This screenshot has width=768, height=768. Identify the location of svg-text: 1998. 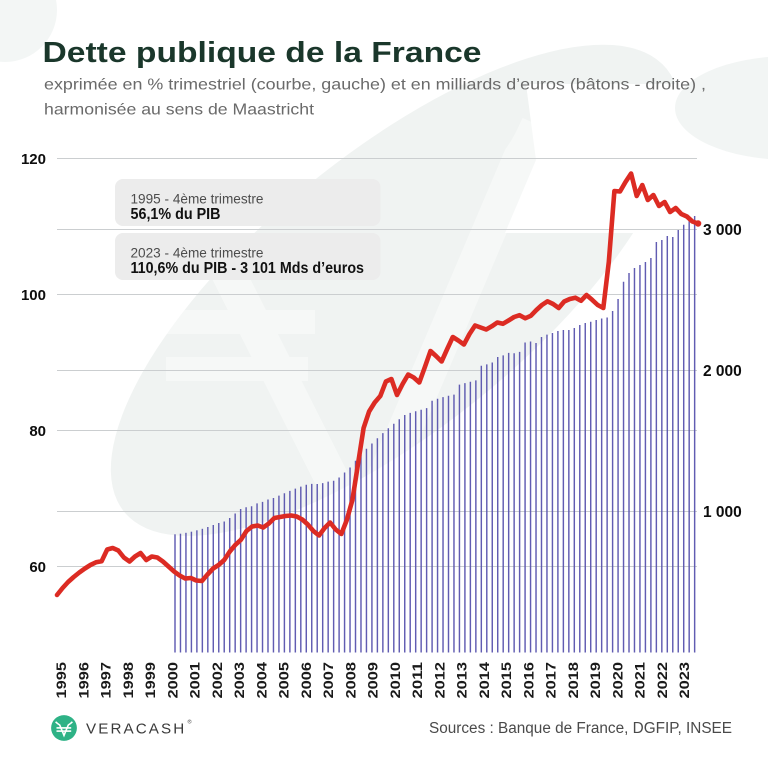
(128, 680).